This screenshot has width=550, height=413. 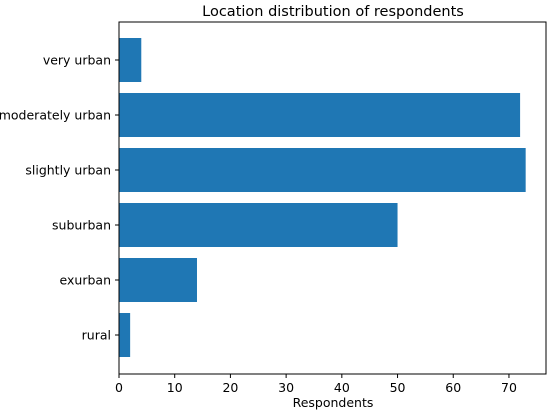 I want to click on x-tick-label: 70, so click(x=509, y=387).